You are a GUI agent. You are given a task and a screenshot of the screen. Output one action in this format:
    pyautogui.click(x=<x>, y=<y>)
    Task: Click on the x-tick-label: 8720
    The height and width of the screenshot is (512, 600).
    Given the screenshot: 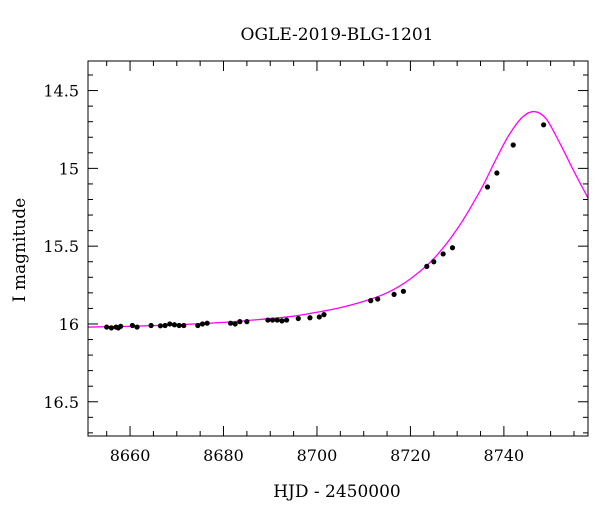 What is the action you would take?
    pyautogui.click(x=410, y=455)
    